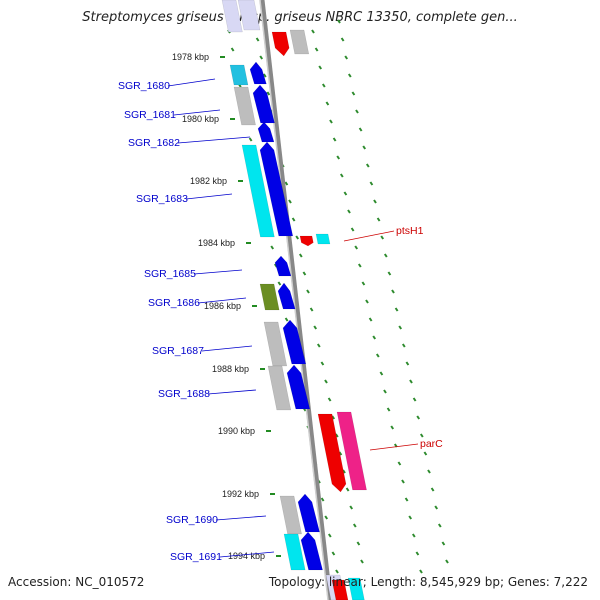 This screenshot has width=600, height=600. What do you see at coordinates (184, 394) in the screenshot?
I see `gene-label-sgr-1688: SGR_1688` at bounding box center [184, 394].